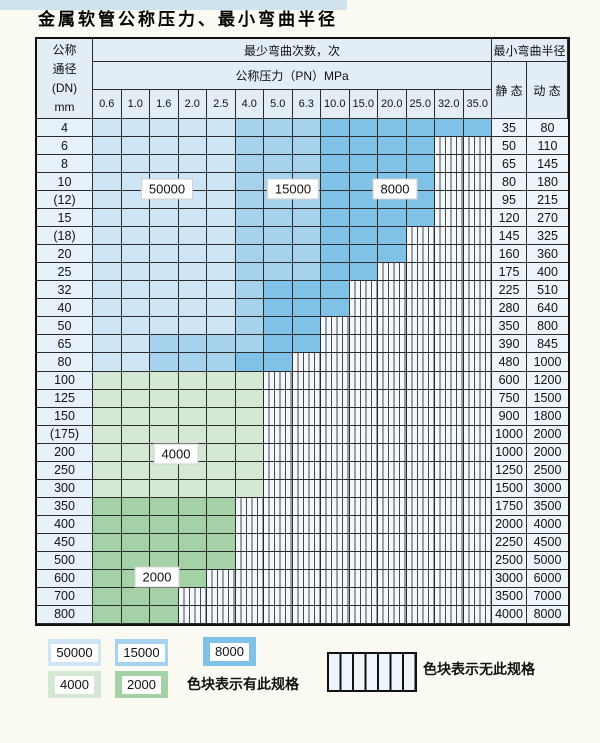 Image resolution: width=600 pixels, height=743 pixels. I want to click on pn-column-header: 32.0, so click(449, 104).